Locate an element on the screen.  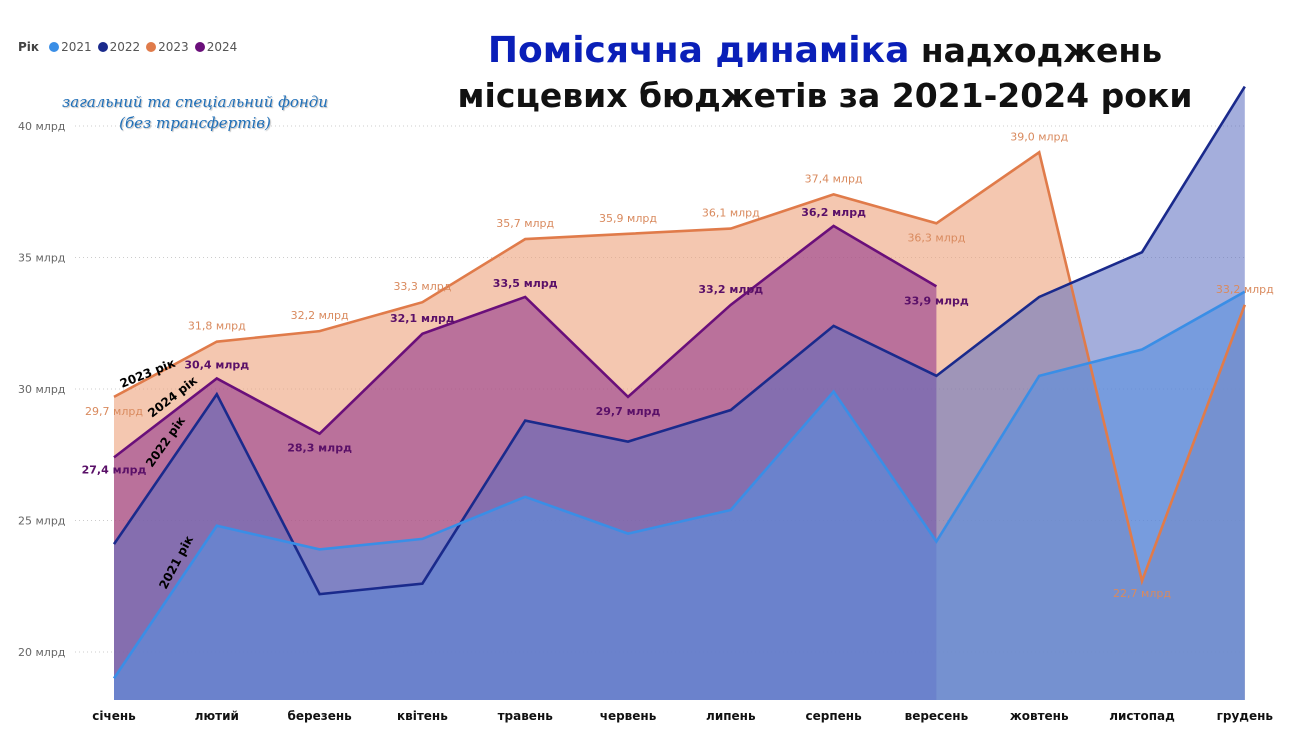
legend-item-2024: 2024 is located at coordinates (216, 47).